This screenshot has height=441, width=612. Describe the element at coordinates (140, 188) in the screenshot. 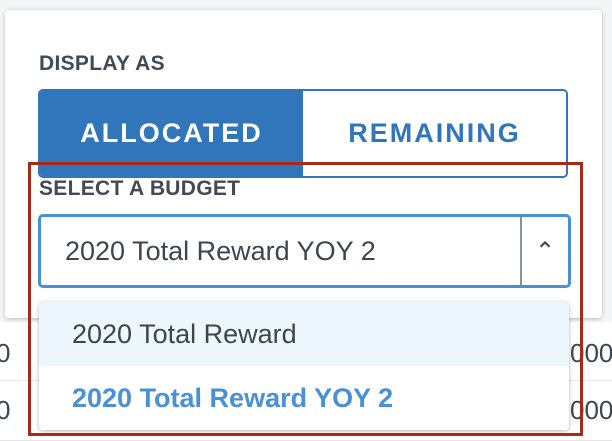

I see `select-budget-label: SELECT A BUDGET` at that location.